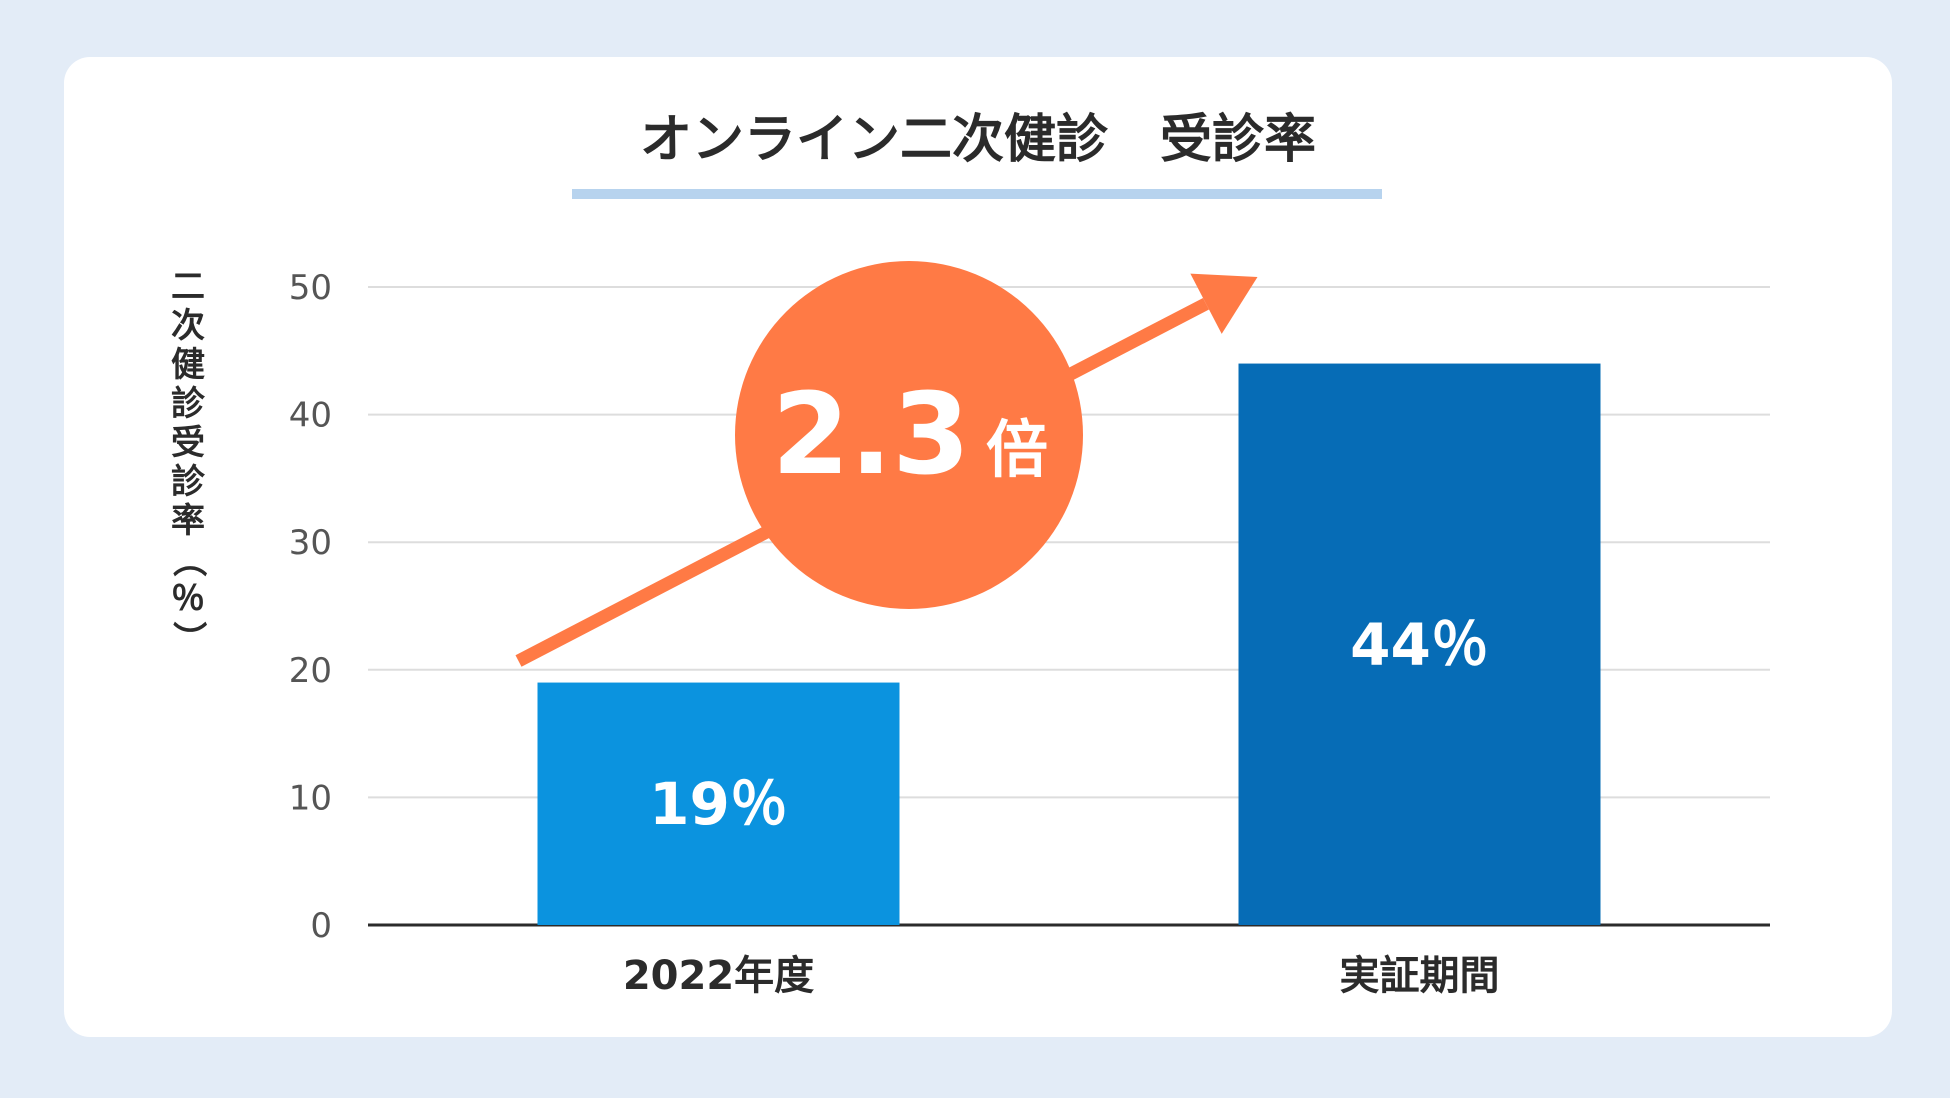  I want to click on y-axis-label-char: 健, so click(188, 365).